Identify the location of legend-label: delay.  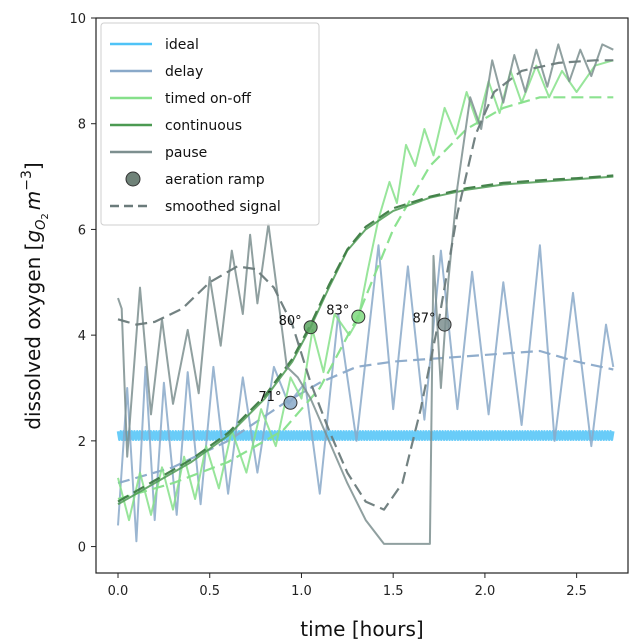
(184, 72).